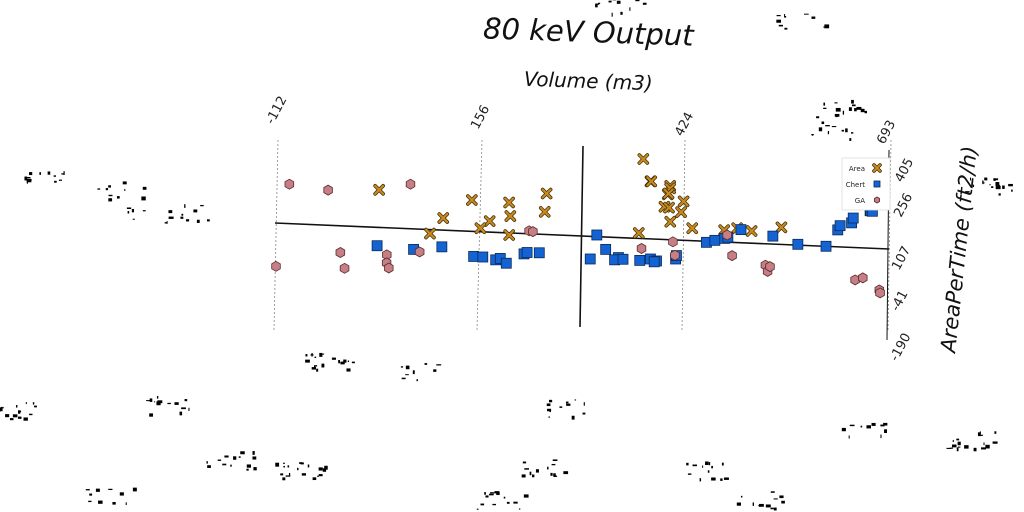 The image size is (1024, 512). What do you see at coordinates (588, 81) in the screenshot?
I see `x-axis-label: Volume (m3)` at bounding box center [588, 81].